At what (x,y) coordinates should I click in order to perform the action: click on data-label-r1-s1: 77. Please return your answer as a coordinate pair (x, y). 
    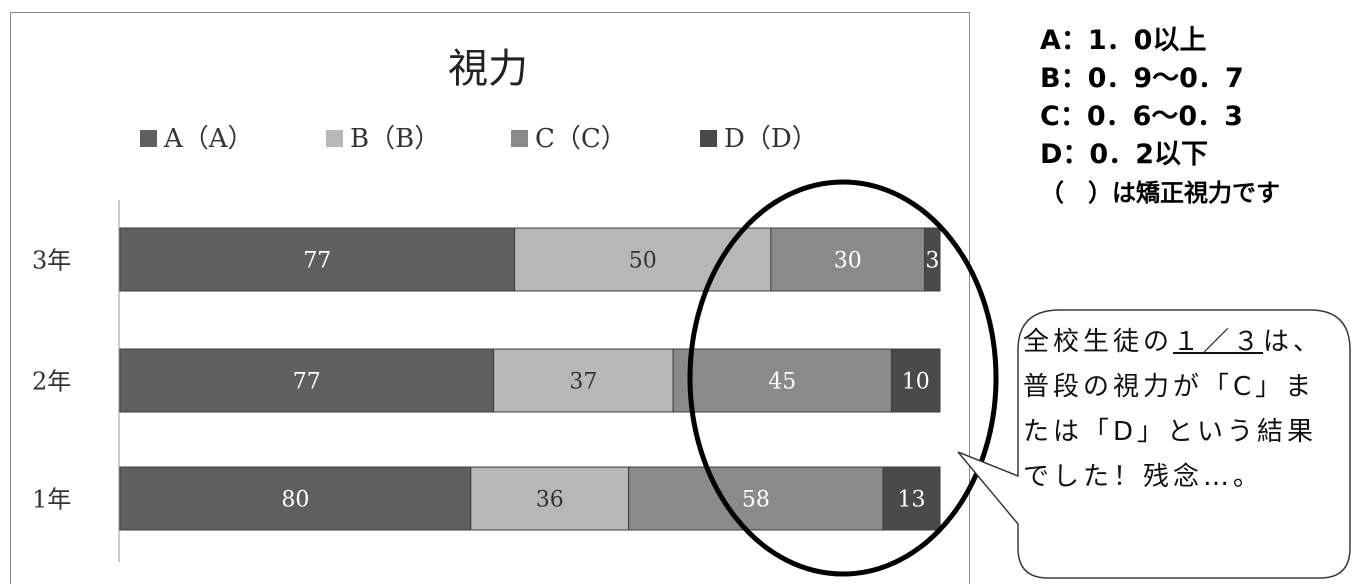
    Looking at the image, I should click on (317, 261).